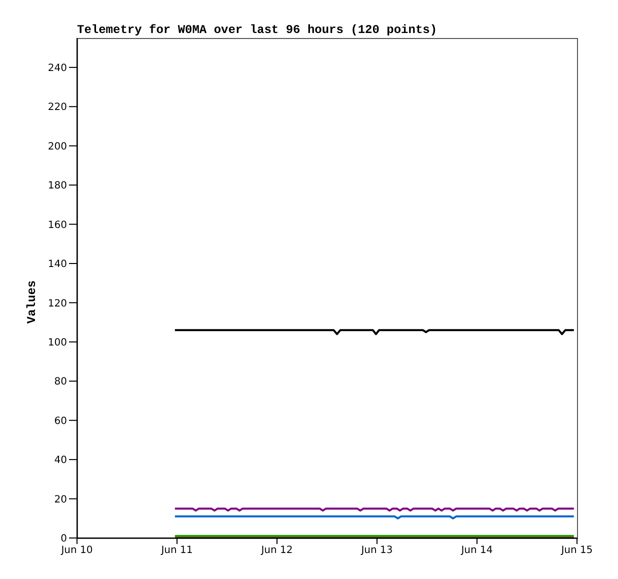  What do you see at coordinates (57, 68) in the screenshot?
I see `y-tick-label: 240` at bounding box center [57, 68].